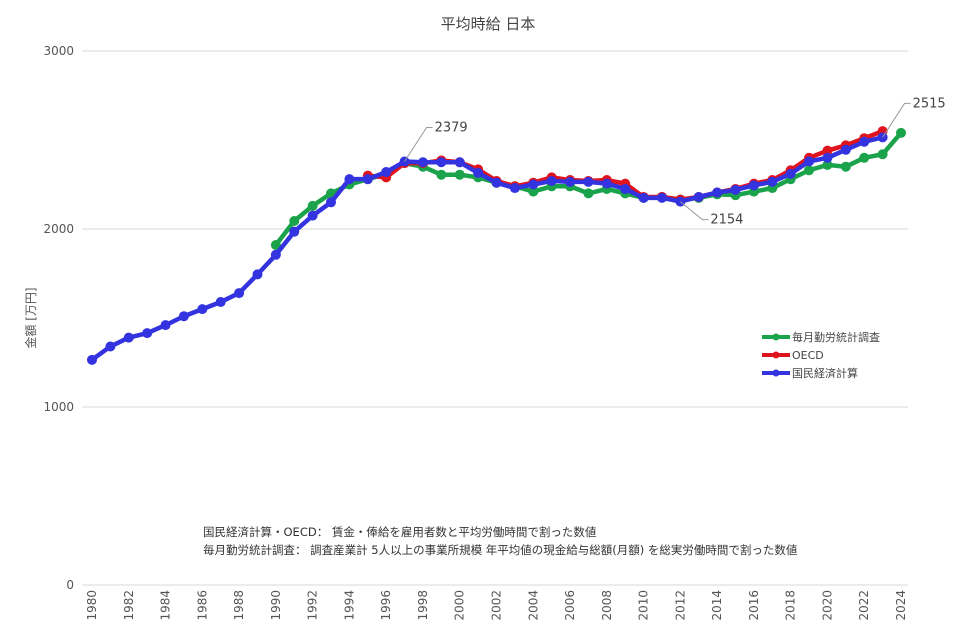 Image resolution: width=975 pixels, height=636 pixels. I want to click on x-tick-label: 1988, so click(239, 605).